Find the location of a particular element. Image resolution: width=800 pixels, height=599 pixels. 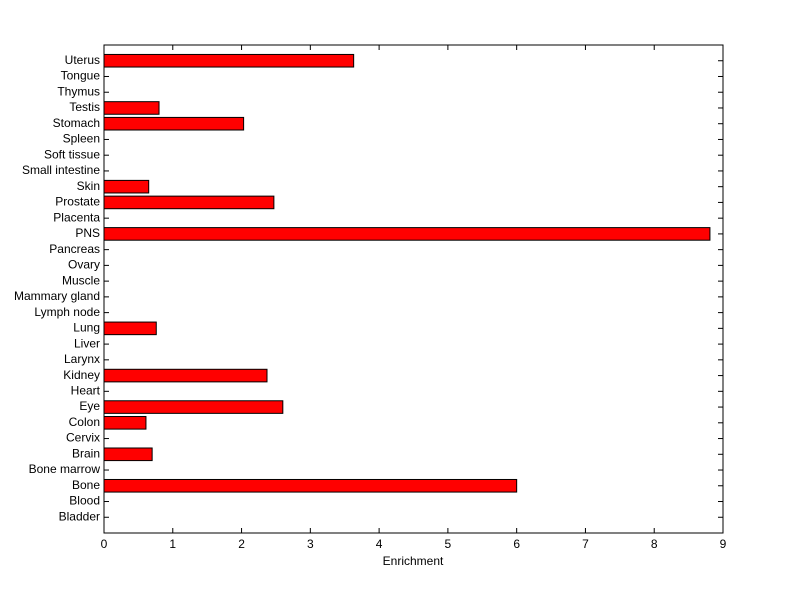

y-tick-label: PNS is located at coordinates (87, 233).